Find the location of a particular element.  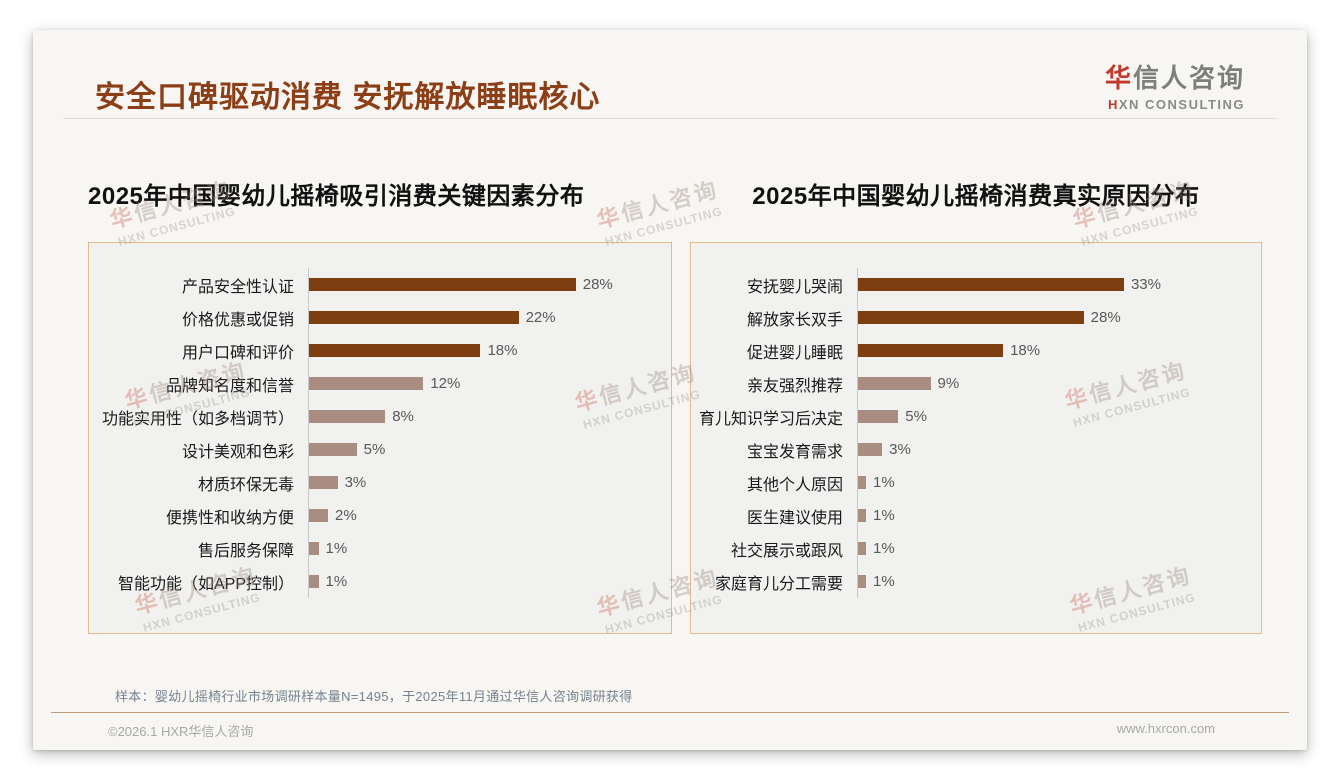

category-label: 其他个人原因 is located at coordinates (794, 485).